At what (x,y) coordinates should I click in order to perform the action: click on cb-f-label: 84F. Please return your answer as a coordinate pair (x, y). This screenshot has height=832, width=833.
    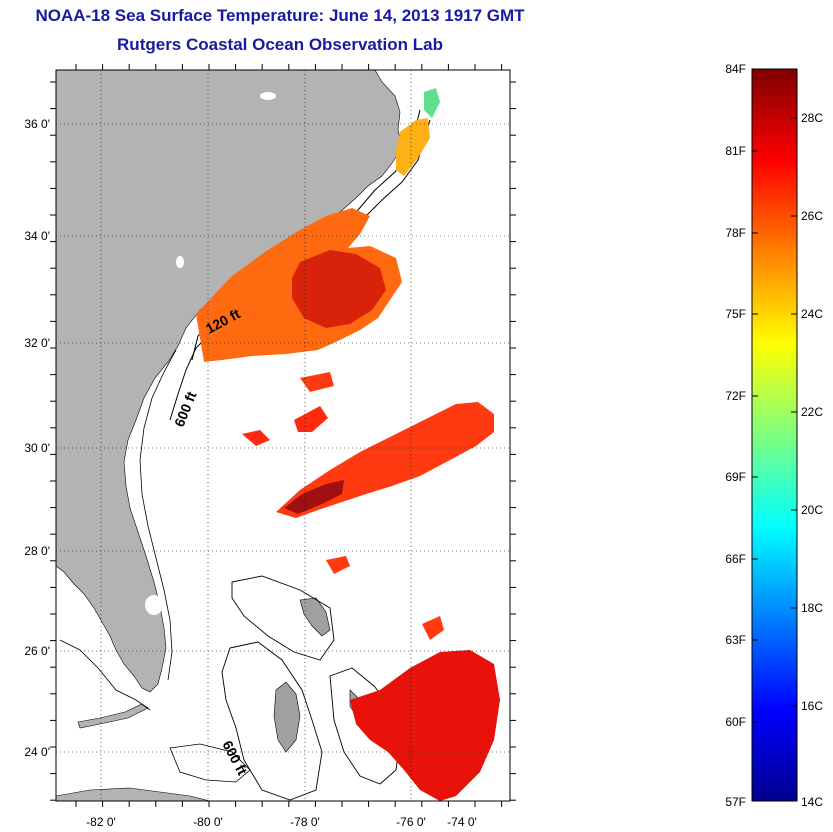
    Looking at the image, I should click on (735, 69).